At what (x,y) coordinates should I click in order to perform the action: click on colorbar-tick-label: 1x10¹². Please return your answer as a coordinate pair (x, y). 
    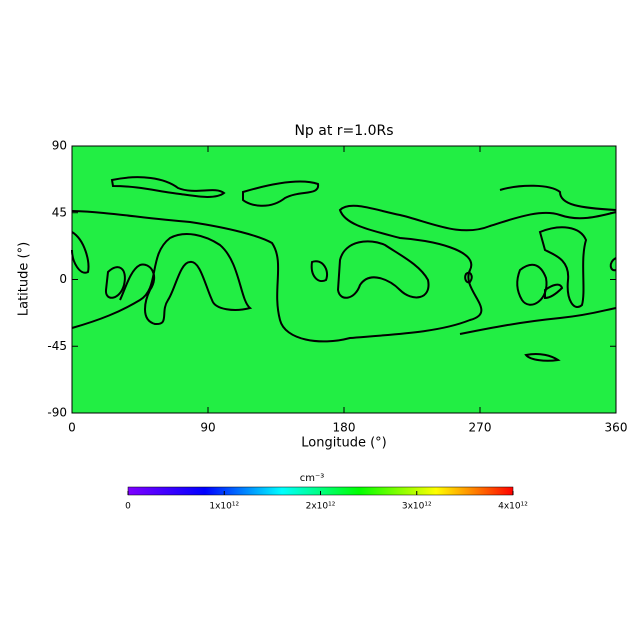
    Looking at the image, I should click on (224, 507).